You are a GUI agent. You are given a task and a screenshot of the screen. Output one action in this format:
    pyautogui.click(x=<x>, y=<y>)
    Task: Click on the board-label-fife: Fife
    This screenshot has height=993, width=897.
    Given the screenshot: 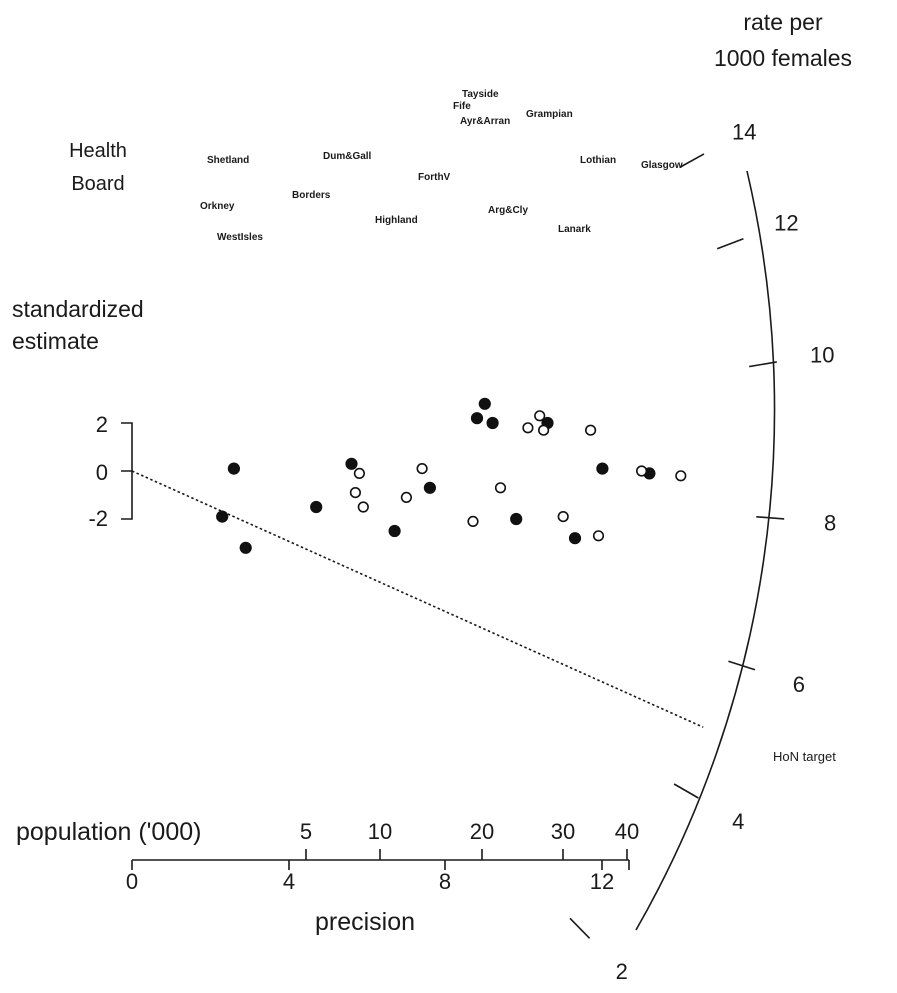 What is the action you would take?
    pyautogui.click(x=462, y=106)
    